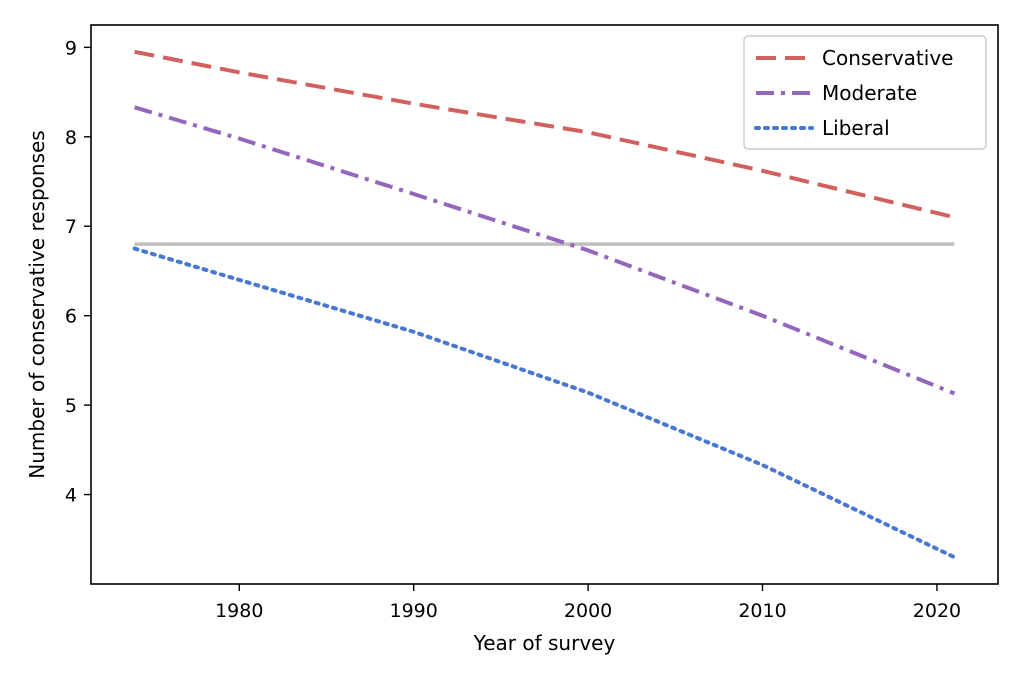 The width and height of the screenshot is (1024, 683). What do you see at coordinates (588, 611) in the screenshot?
I see `x-tick-label: 2000` at bounding box center [588, 611].